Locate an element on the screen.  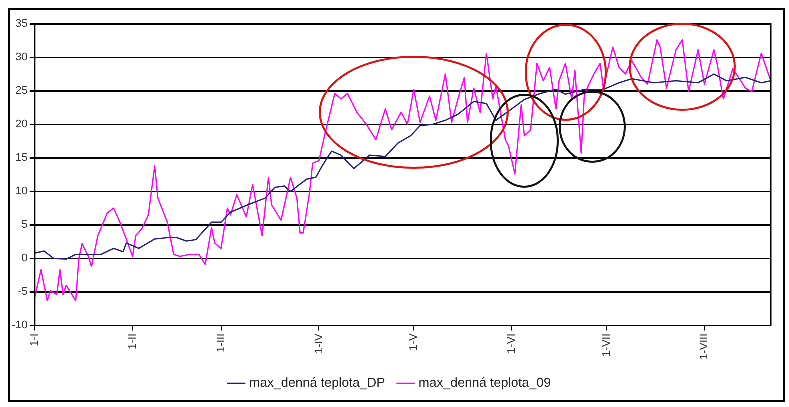
y-tick-label: 25 is located at coordinates (22, 91).